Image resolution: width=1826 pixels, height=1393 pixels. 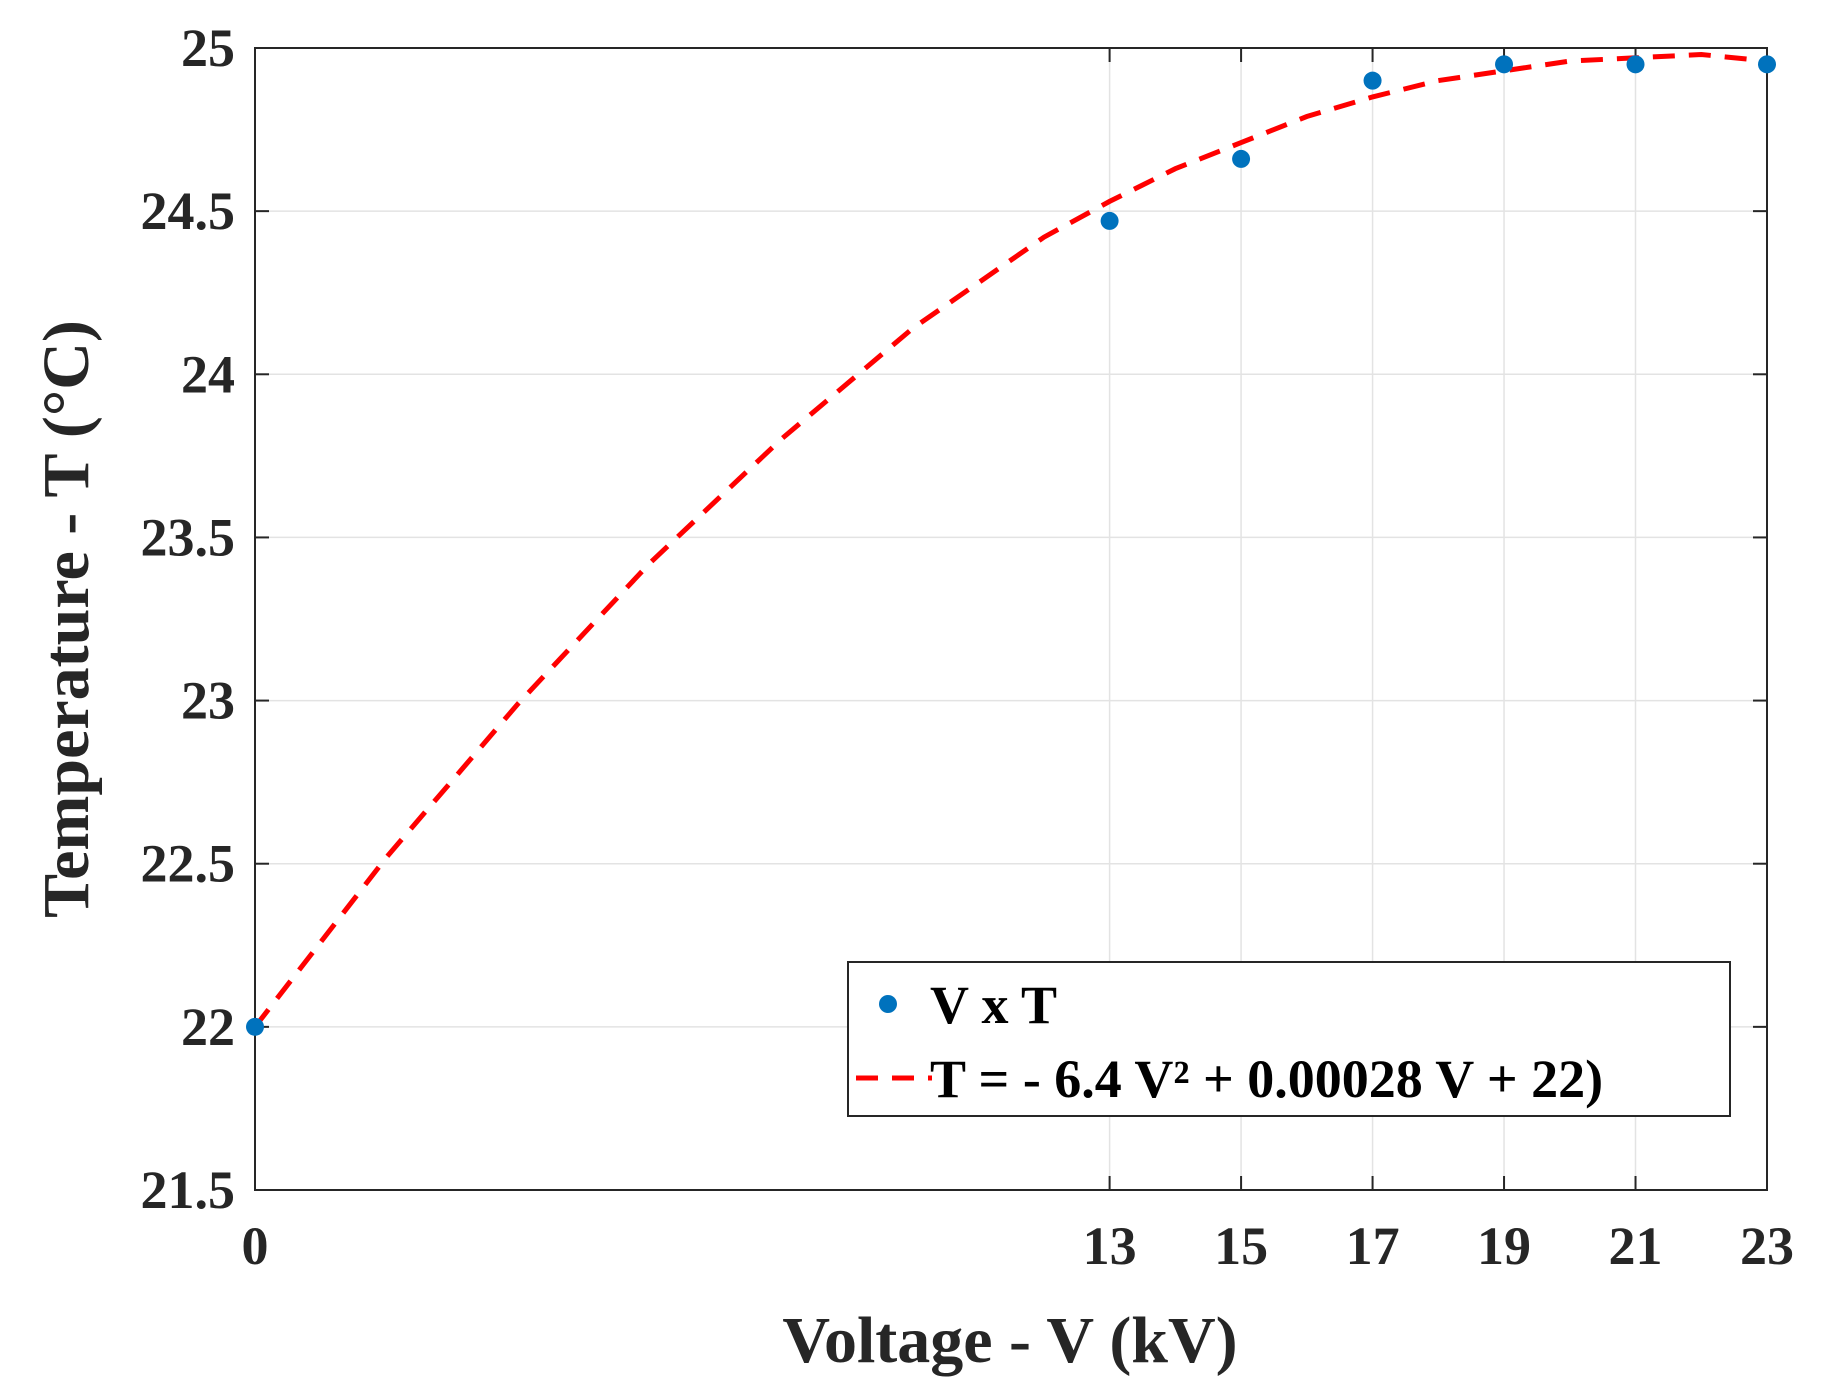 I want to click on legend-label: V x T, so click(x=993, y=1005).